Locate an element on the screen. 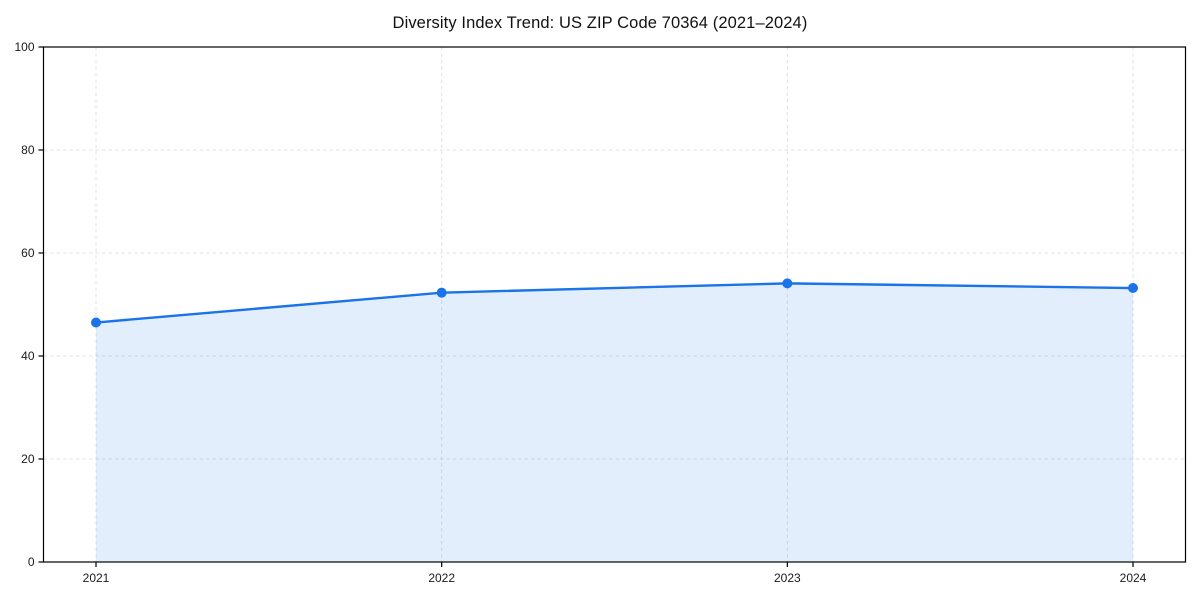 The image size is (1200, 600). data-point-2021 is located at coordinates (96, 322).